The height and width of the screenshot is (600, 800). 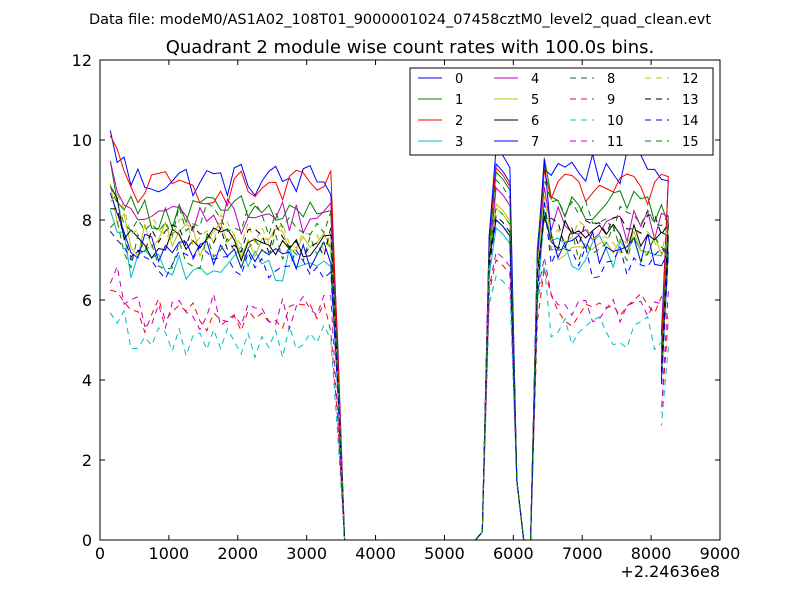 I want to click on x-tick-label: 0, so click(x=100, y=553).